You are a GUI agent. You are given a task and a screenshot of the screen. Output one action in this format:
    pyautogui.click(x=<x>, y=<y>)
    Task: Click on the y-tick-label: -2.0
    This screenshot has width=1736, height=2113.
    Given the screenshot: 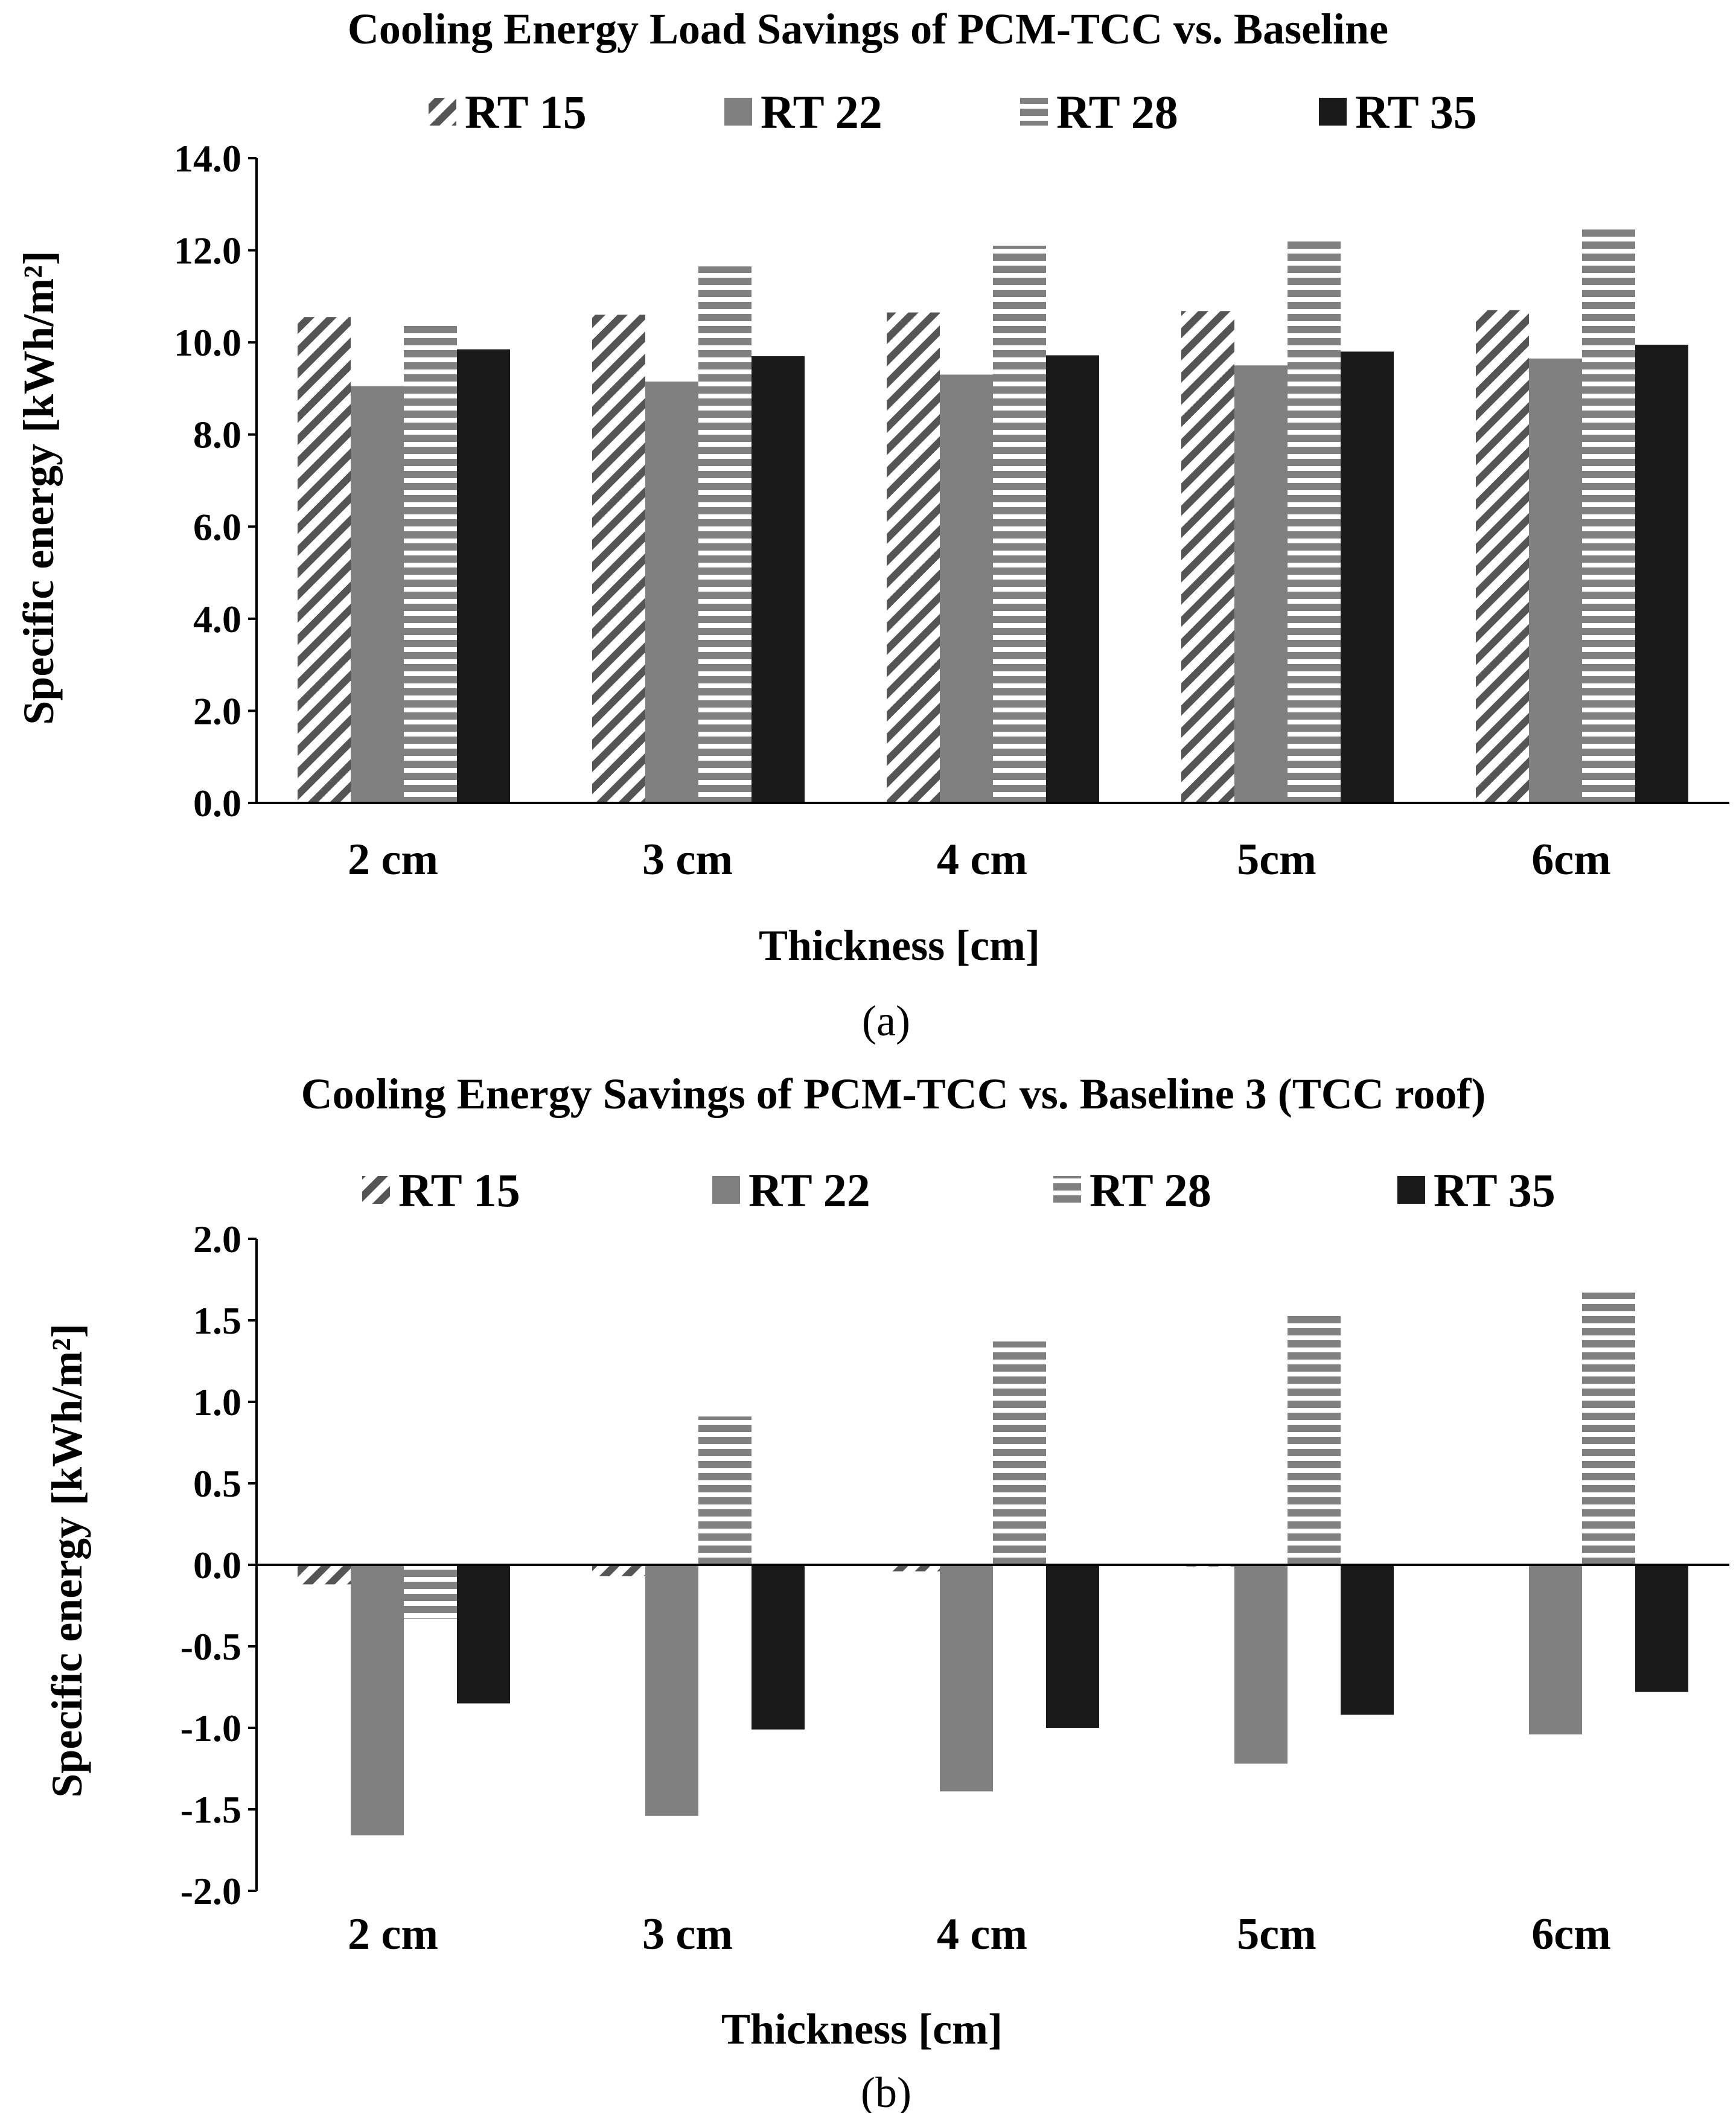 What is the action you would take?
    pyautogui.click(x=210, y=1891)
    